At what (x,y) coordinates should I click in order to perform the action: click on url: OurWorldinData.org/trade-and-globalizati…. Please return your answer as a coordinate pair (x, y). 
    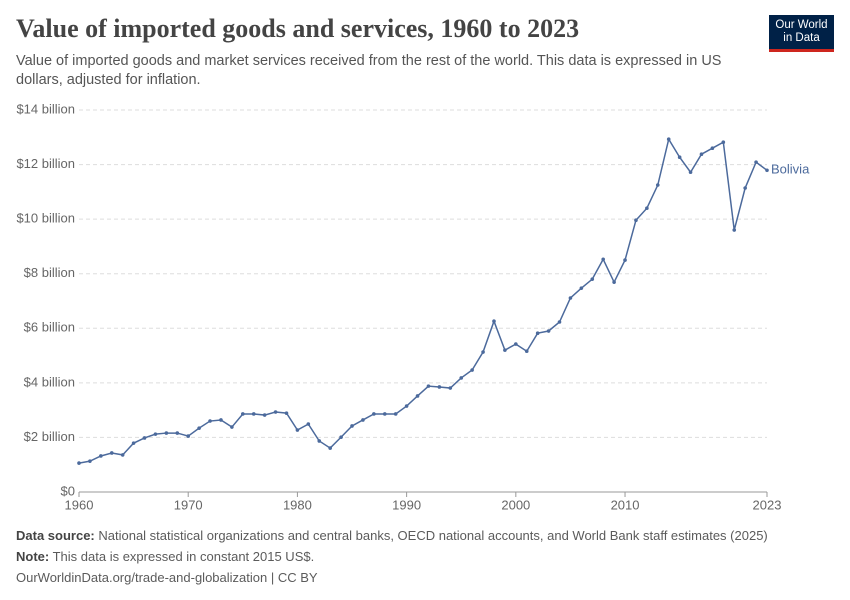
    Looking at the image, I should click on (167, 577).